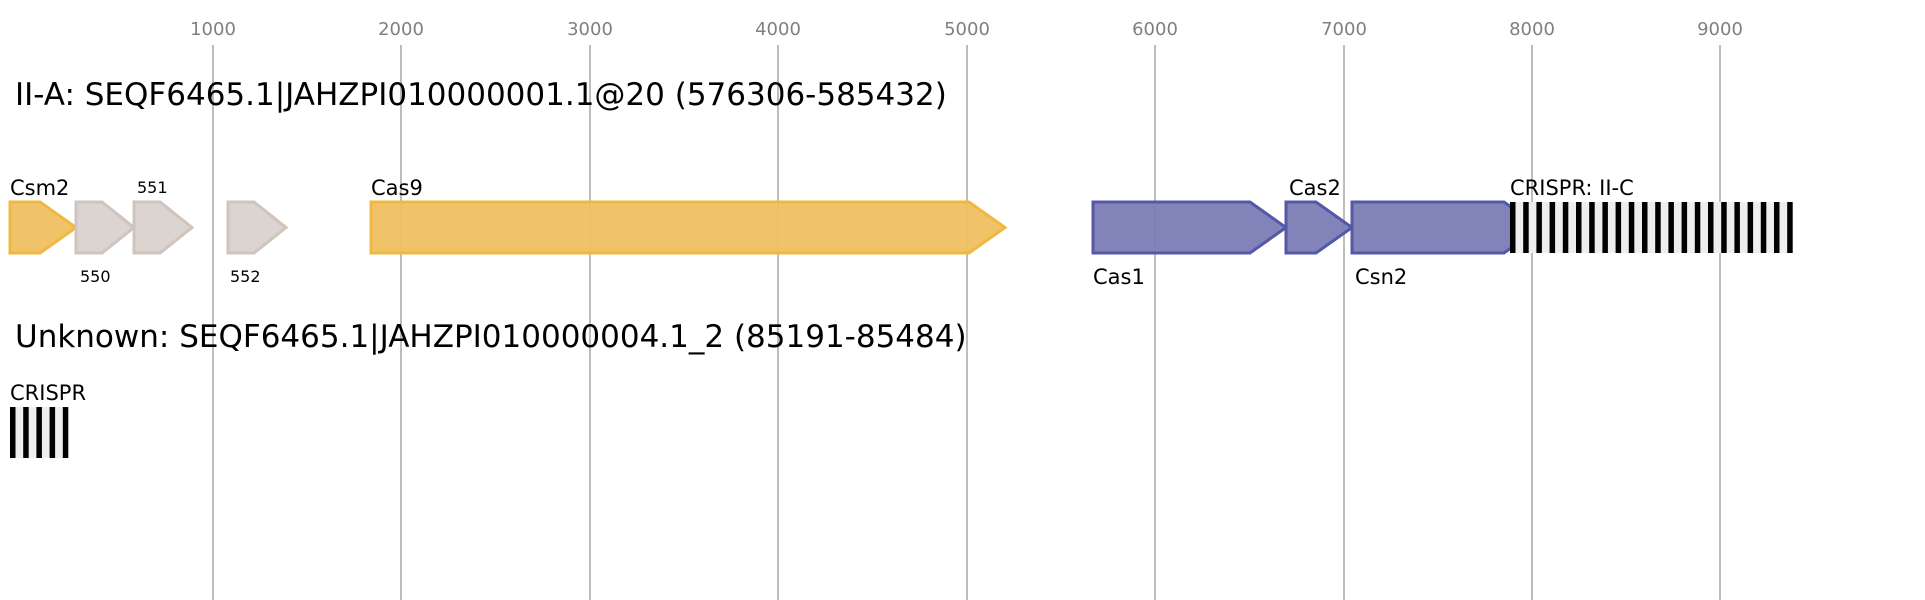  What do you see at coordinates (245, 276) in the screenshot?
I see `gene-label: 552` at bounding box center [245, 276].